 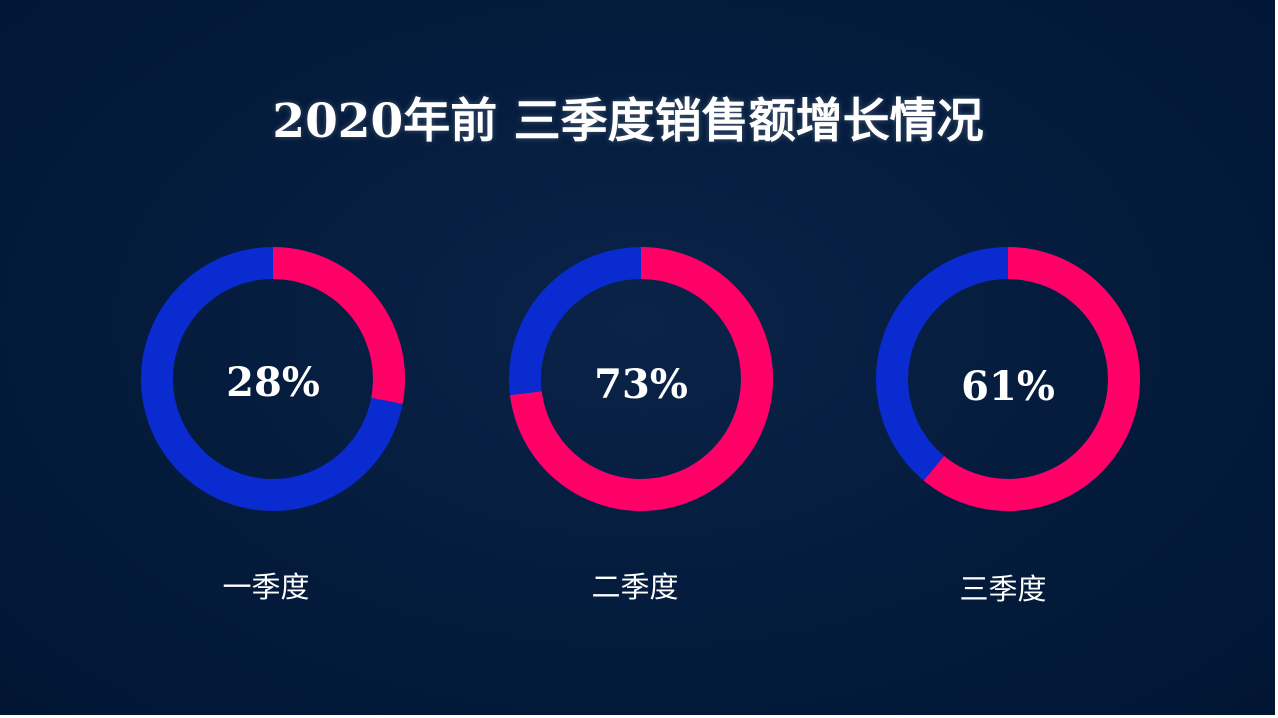 I want to click on page-title: 2020年前 三季度销售额增长情况, so click(x=628, y=121).